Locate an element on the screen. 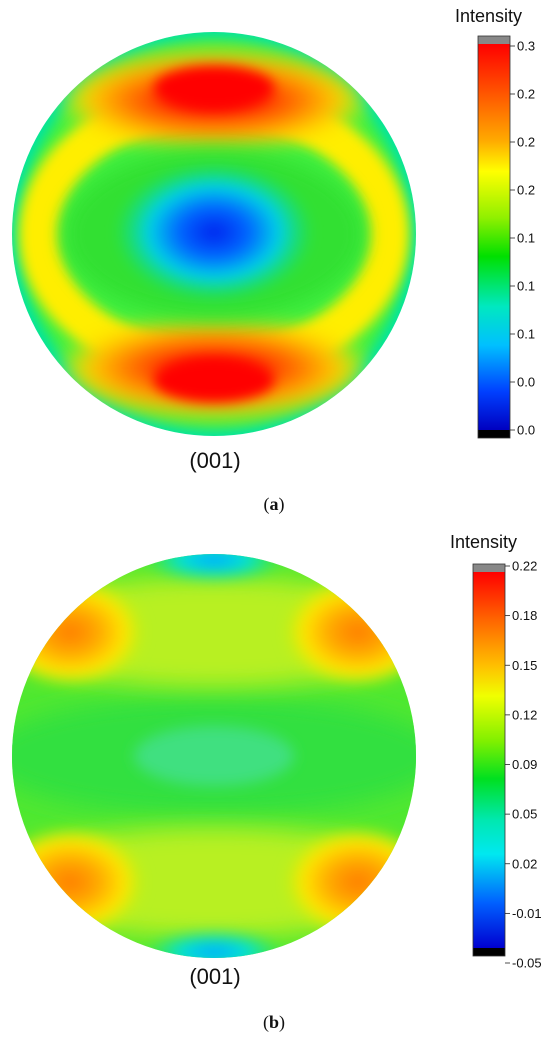 This screenshot has height=1044, width=550. colorbar-tick-label-b: 0.09 is located at coordinates (524, 764).